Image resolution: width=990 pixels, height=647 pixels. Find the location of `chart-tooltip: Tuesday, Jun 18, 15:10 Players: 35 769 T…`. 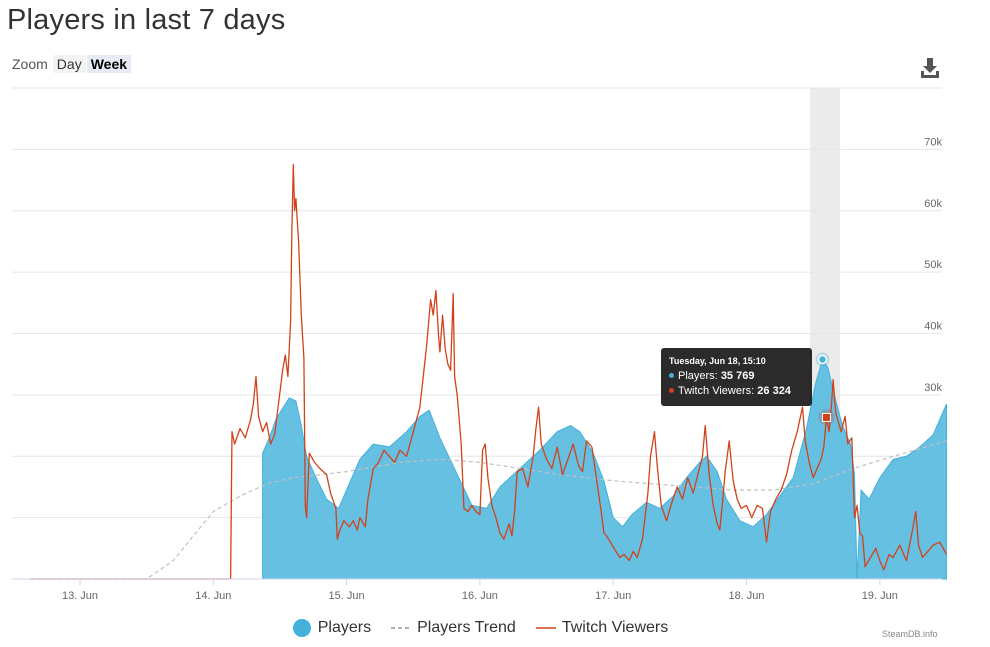

chart-tooltip: Tuesday, Jun 18, 15:10 Players: 35 769 T… is located at coordinates (736, 377).